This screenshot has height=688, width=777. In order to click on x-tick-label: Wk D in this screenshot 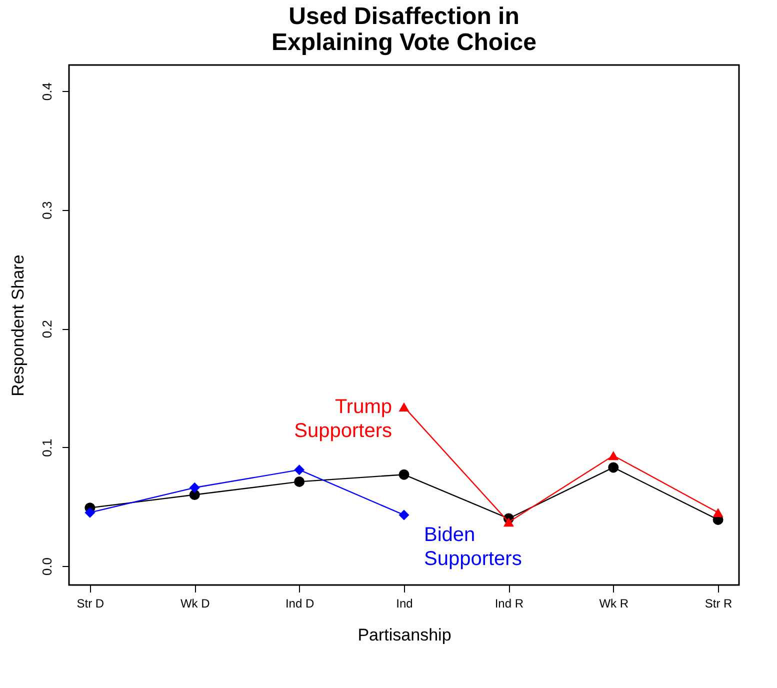, I will do `click(195, 603)`.